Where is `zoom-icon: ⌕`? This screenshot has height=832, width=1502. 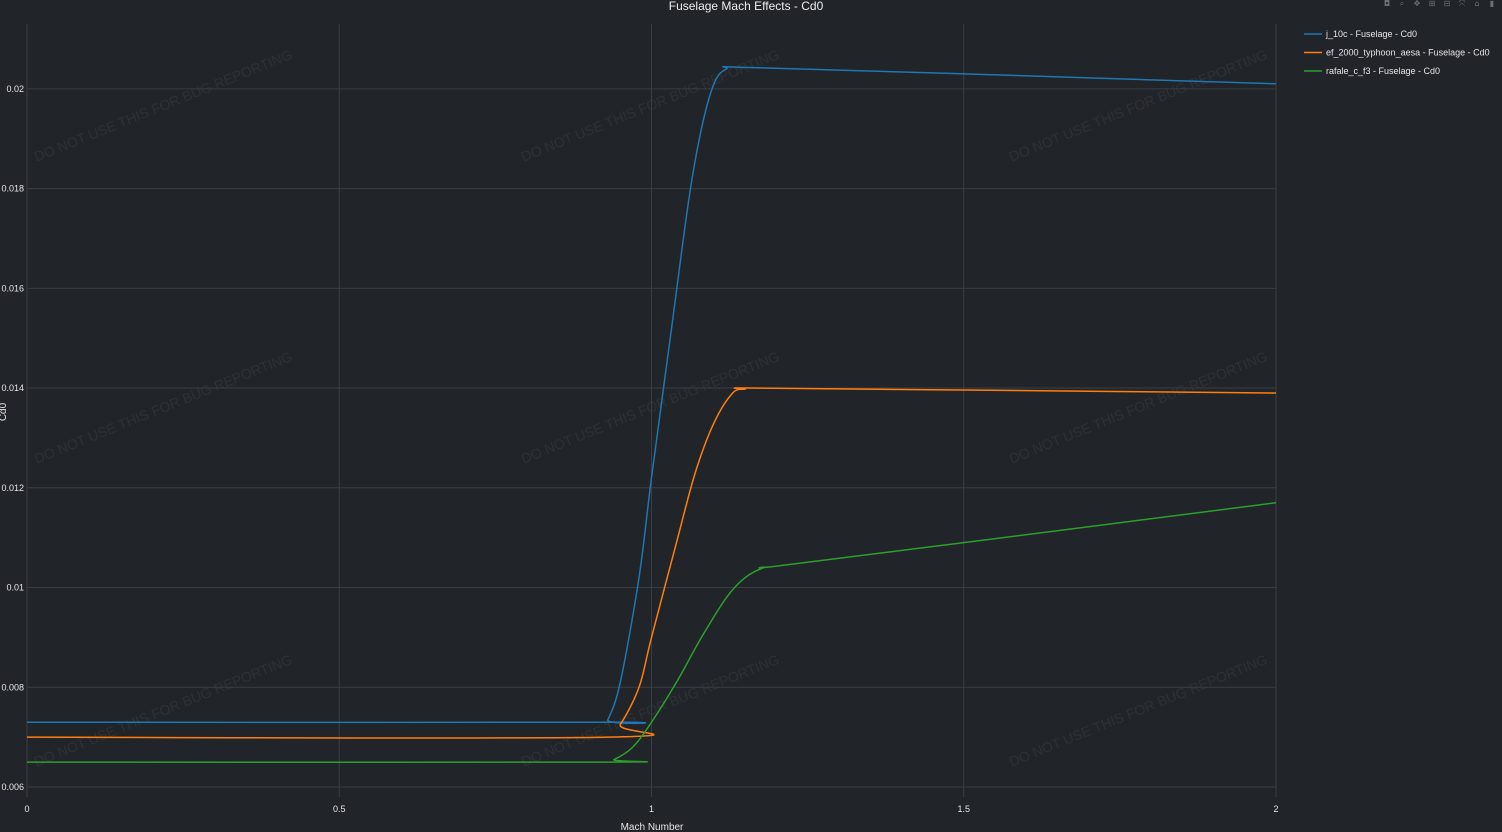 zoom-icon: ⌕ is located at coordinates (1402, 4).